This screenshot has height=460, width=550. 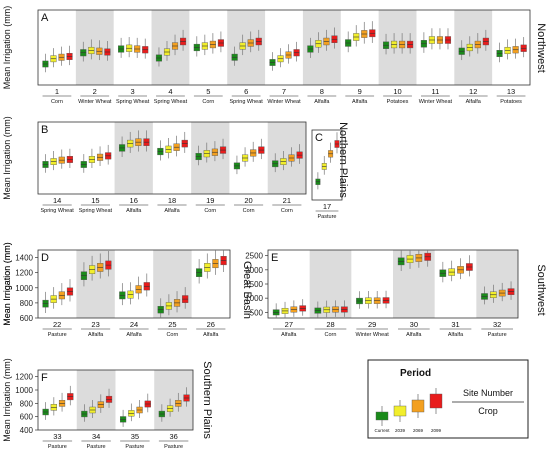 I want to click on legend-period-label: 2039, so click(x=400, y=430).